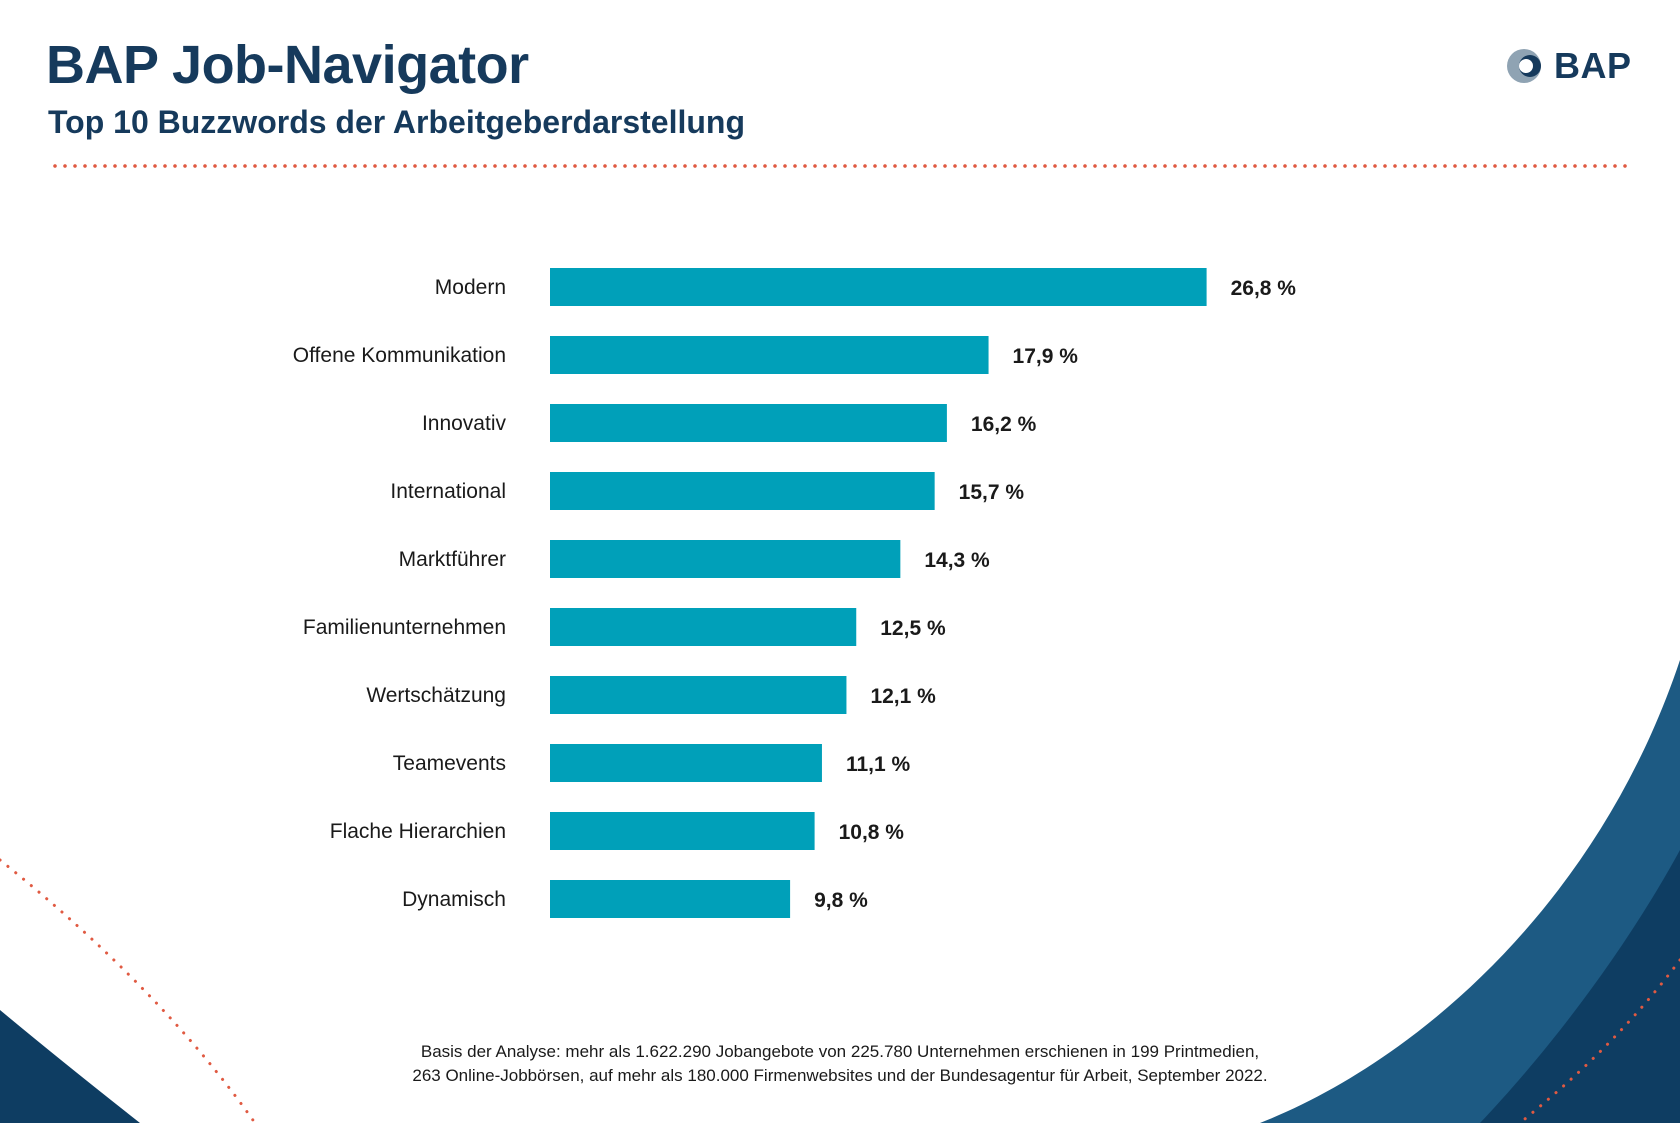 This screenshot has height=1123, width=1680. I want to click on value-label: 10,8 %, so click(872, 832).